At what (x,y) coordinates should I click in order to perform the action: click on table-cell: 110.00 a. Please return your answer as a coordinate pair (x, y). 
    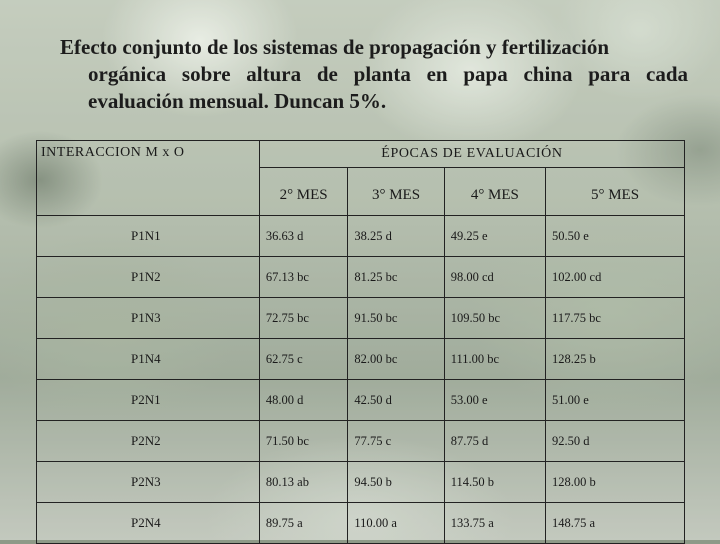
    Looking at the image, I should click on (396, 523).